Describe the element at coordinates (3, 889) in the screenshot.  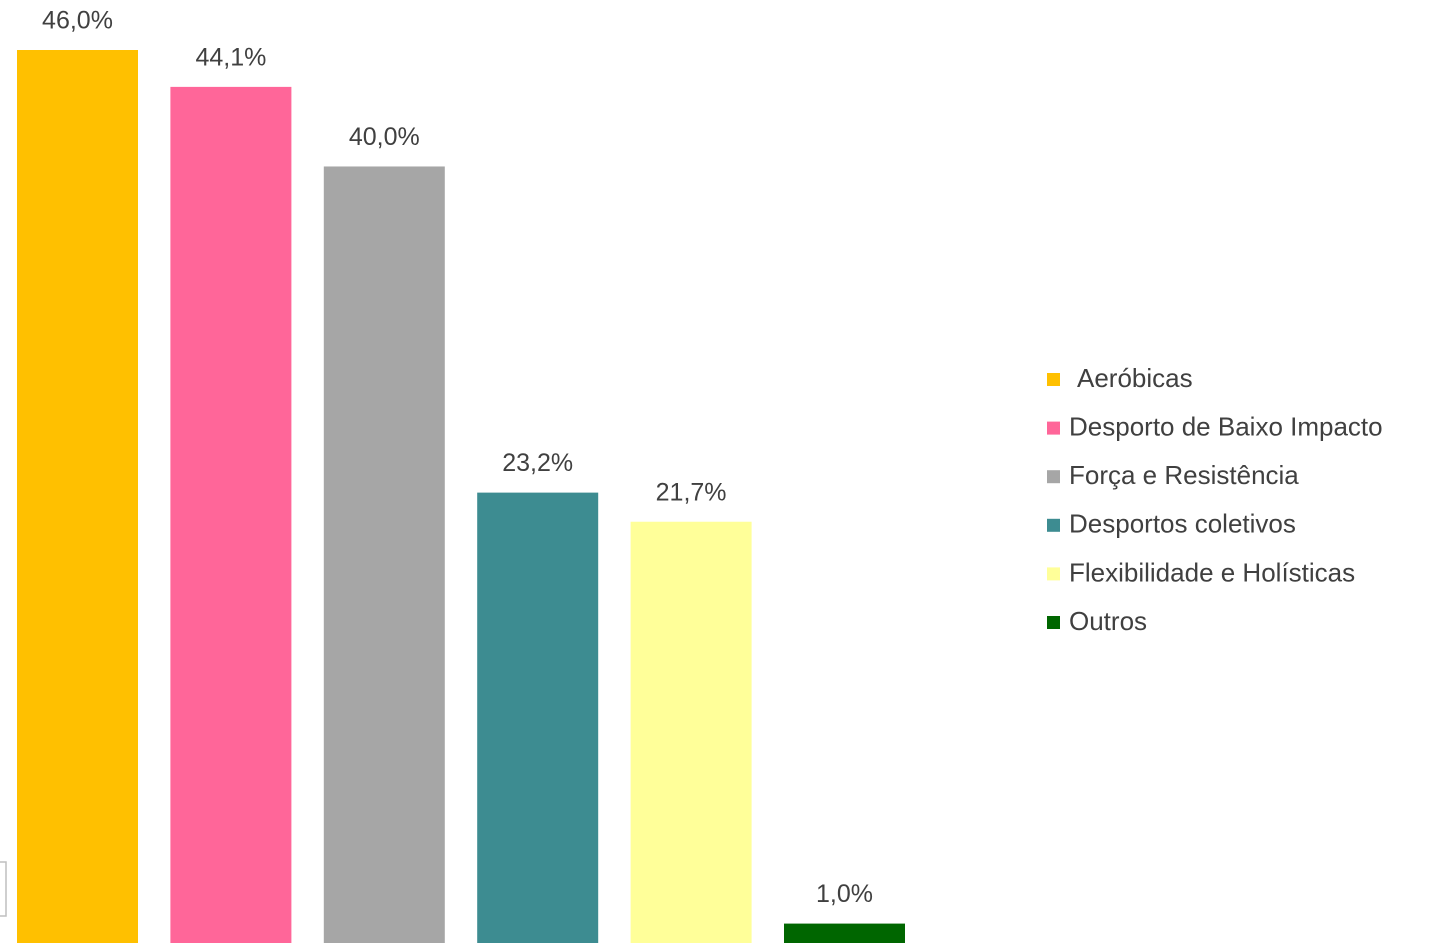
I see `frame-edge` at that location.